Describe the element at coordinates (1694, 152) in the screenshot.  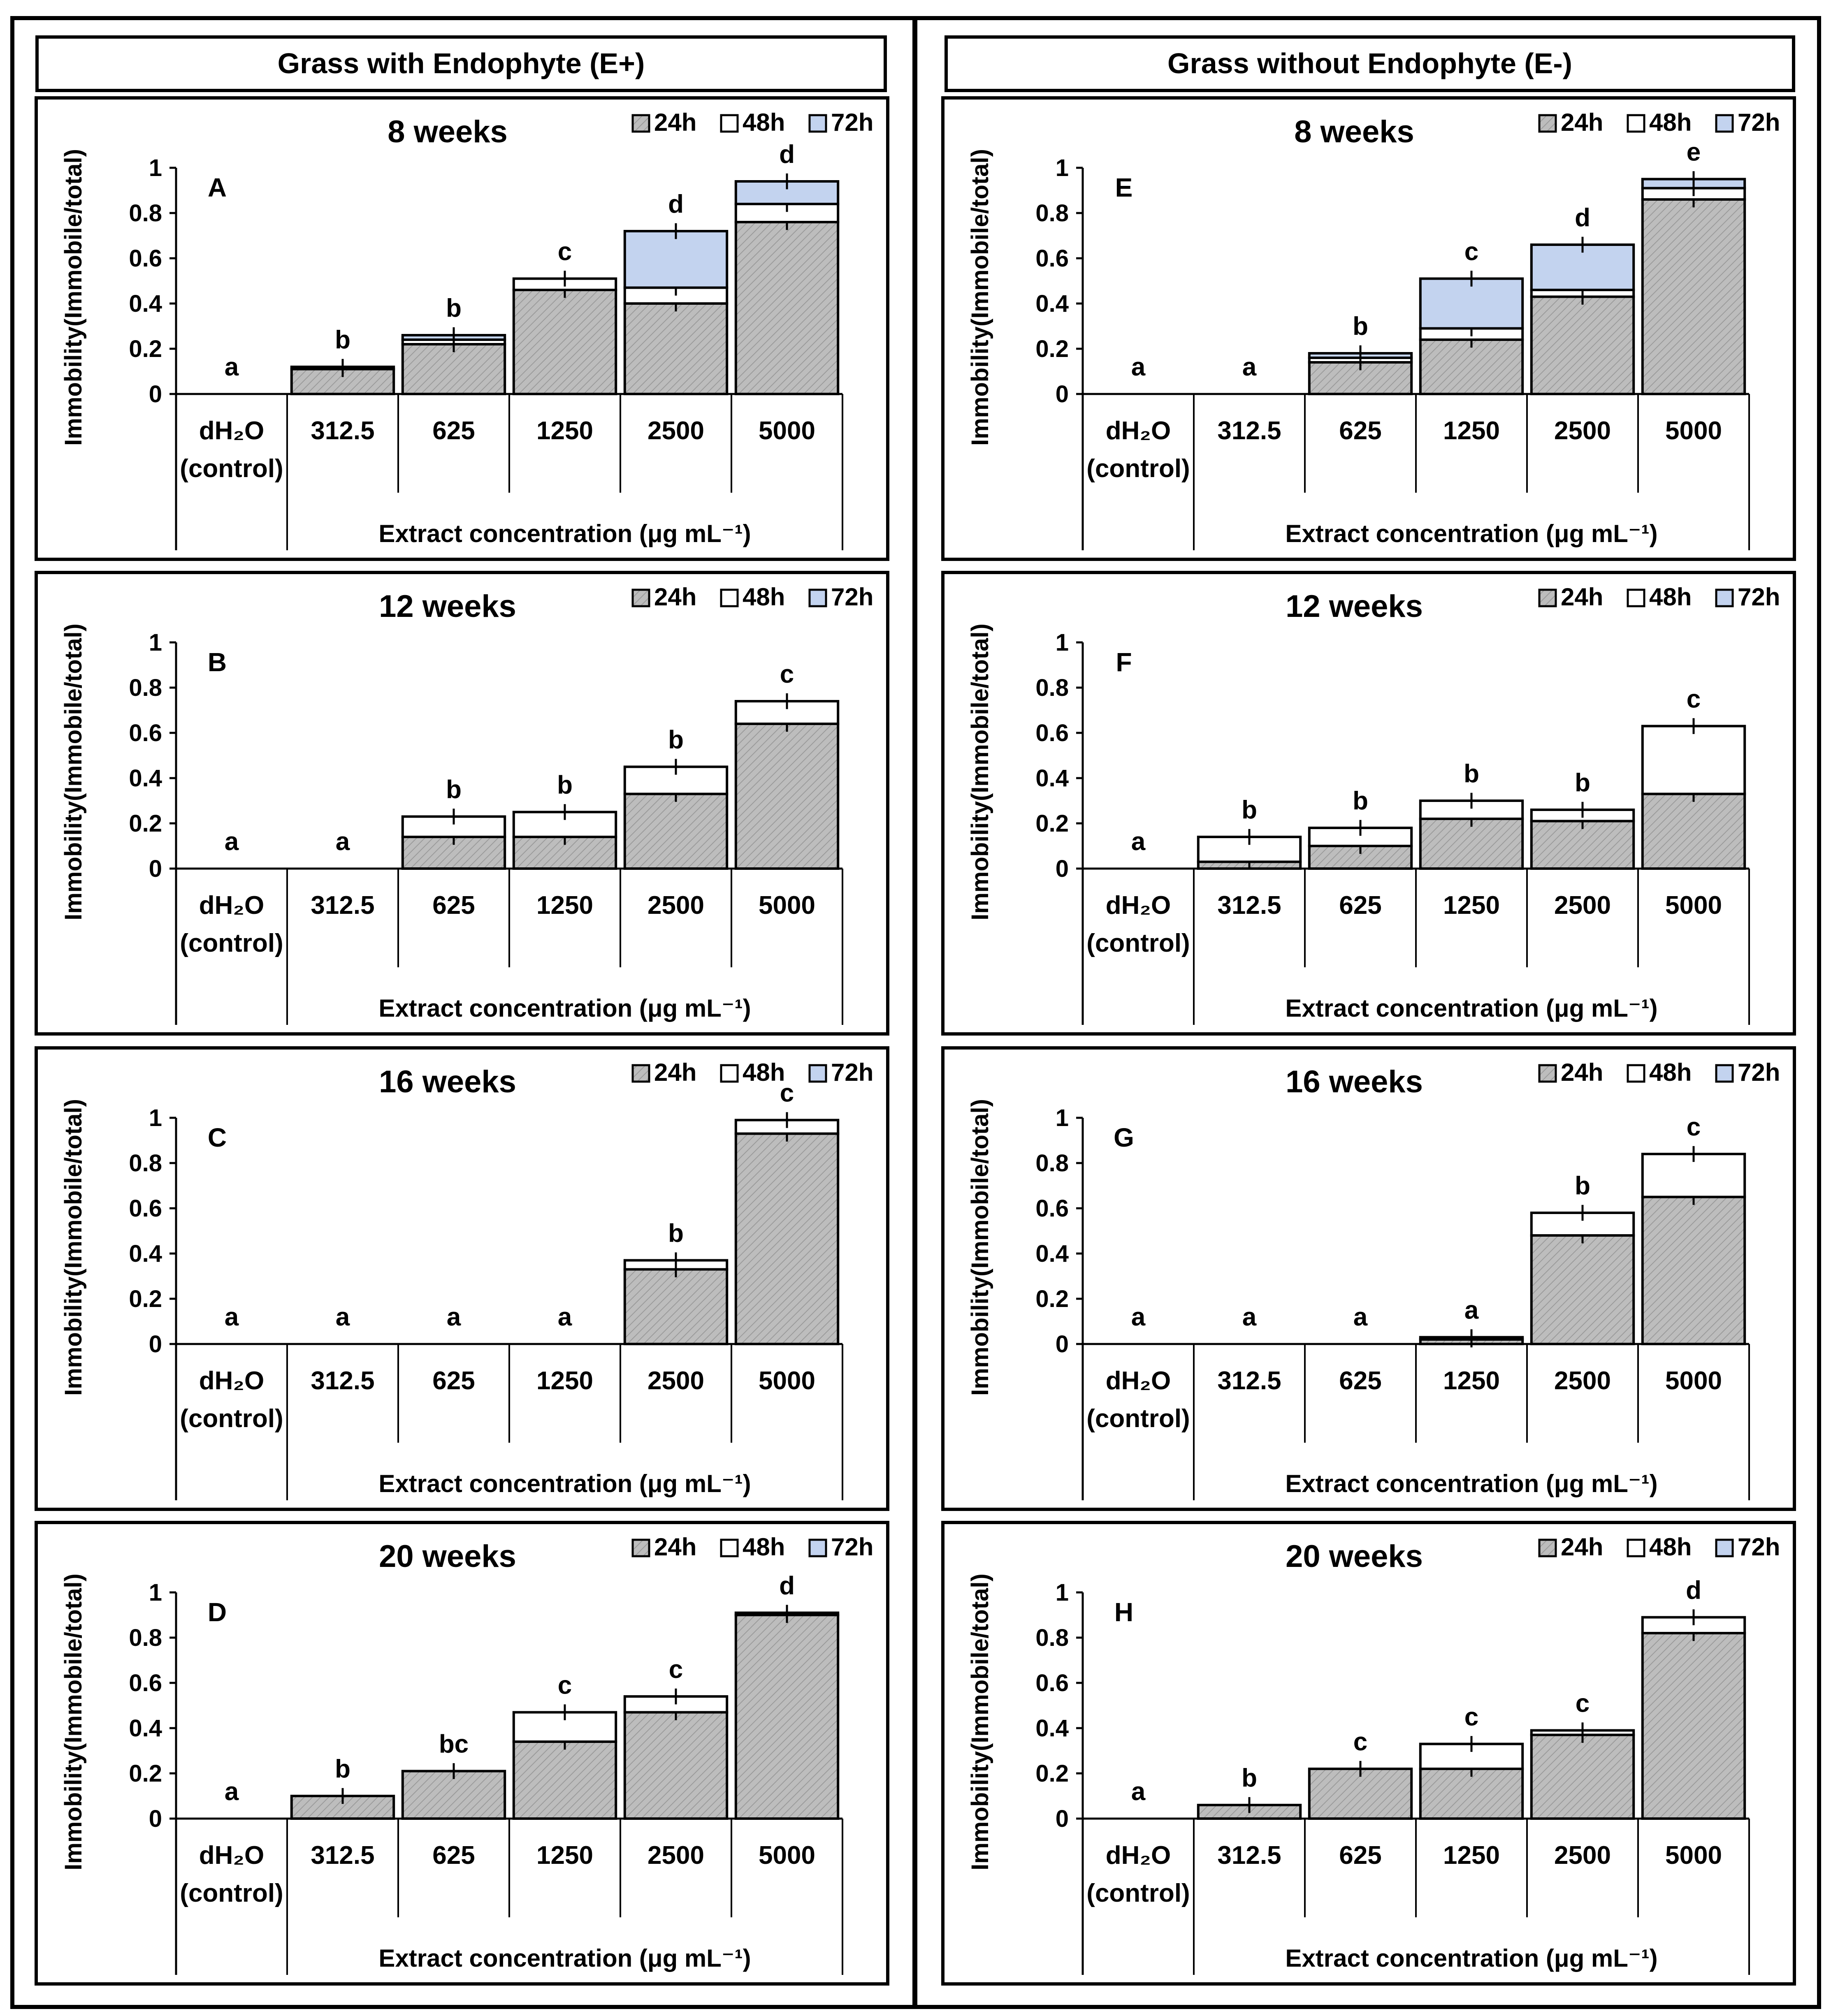
I see `significance-letter: e` at that location.